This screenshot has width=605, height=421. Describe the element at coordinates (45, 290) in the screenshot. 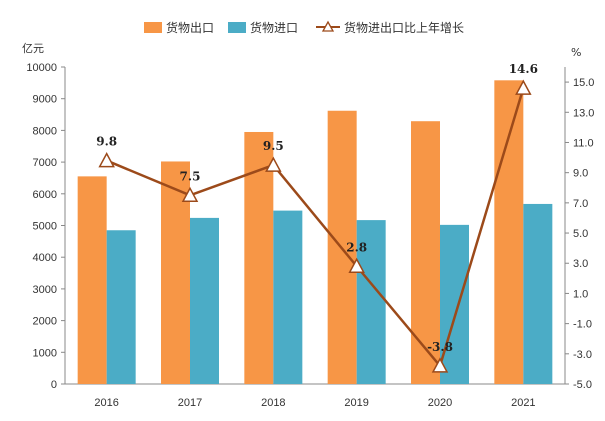

I see `left-tick-label: 3000` at that location.